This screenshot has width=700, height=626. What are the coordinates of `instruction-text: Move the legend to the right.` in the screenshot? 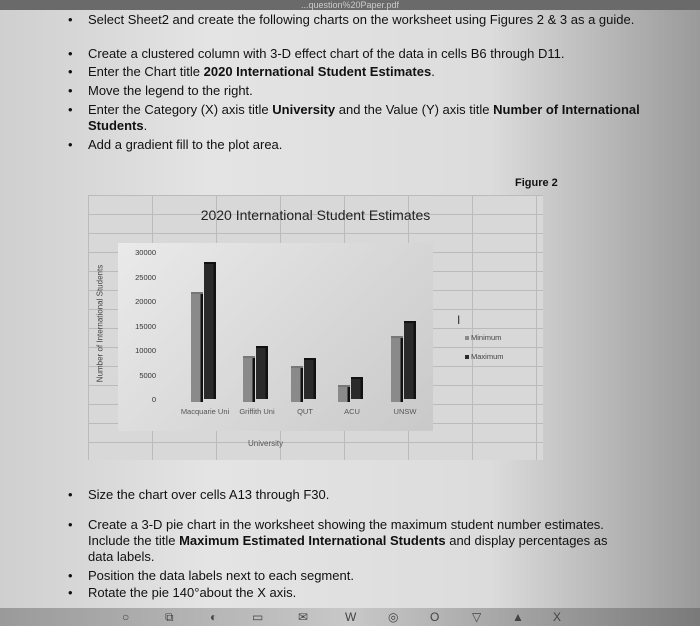 It's located at (170, 90).